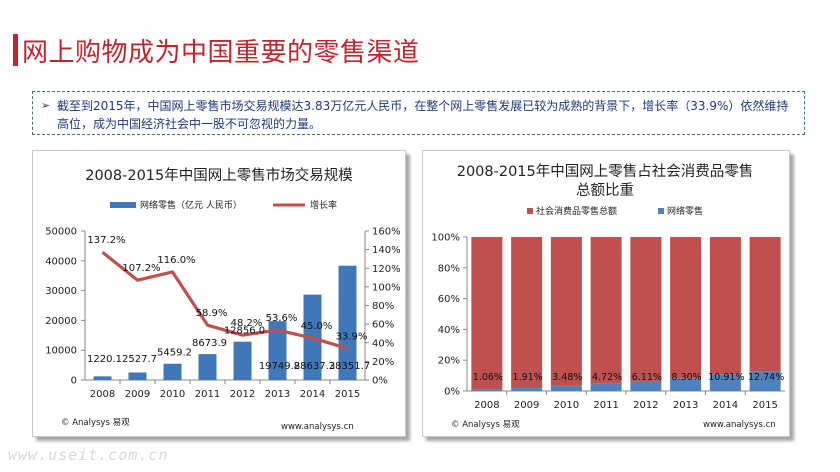 Image resolution: width=840 pixels, height=472 pixels. Describe the element at coordinates (244, 331) in the screenshot. I see `bar-data-label: 12856.0` at that location.